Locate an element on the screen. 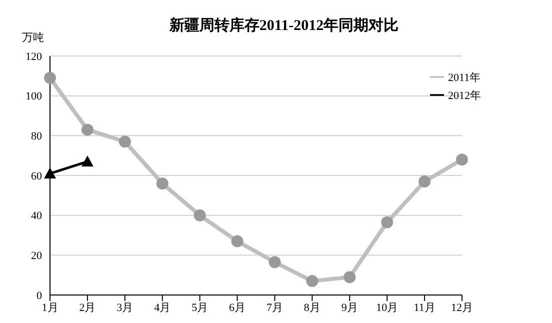 This screenshot has width=552, height=323. y-tick-label: 20 is located at coordinates (36, 256).